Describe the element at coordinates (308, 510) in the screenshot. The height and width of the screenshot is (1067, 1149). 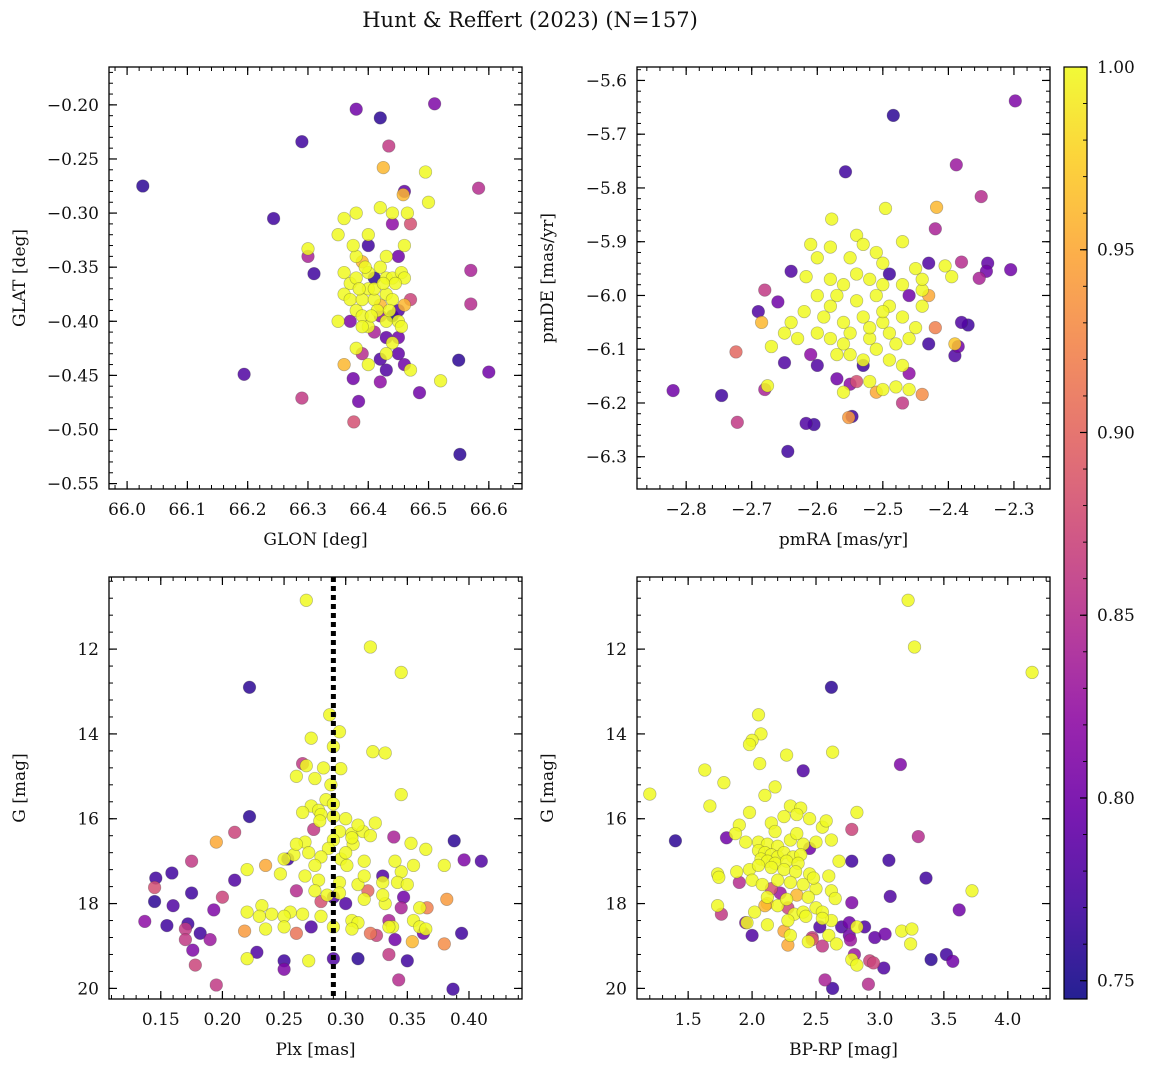
I see `x-tick-label: 66.3` at that location.